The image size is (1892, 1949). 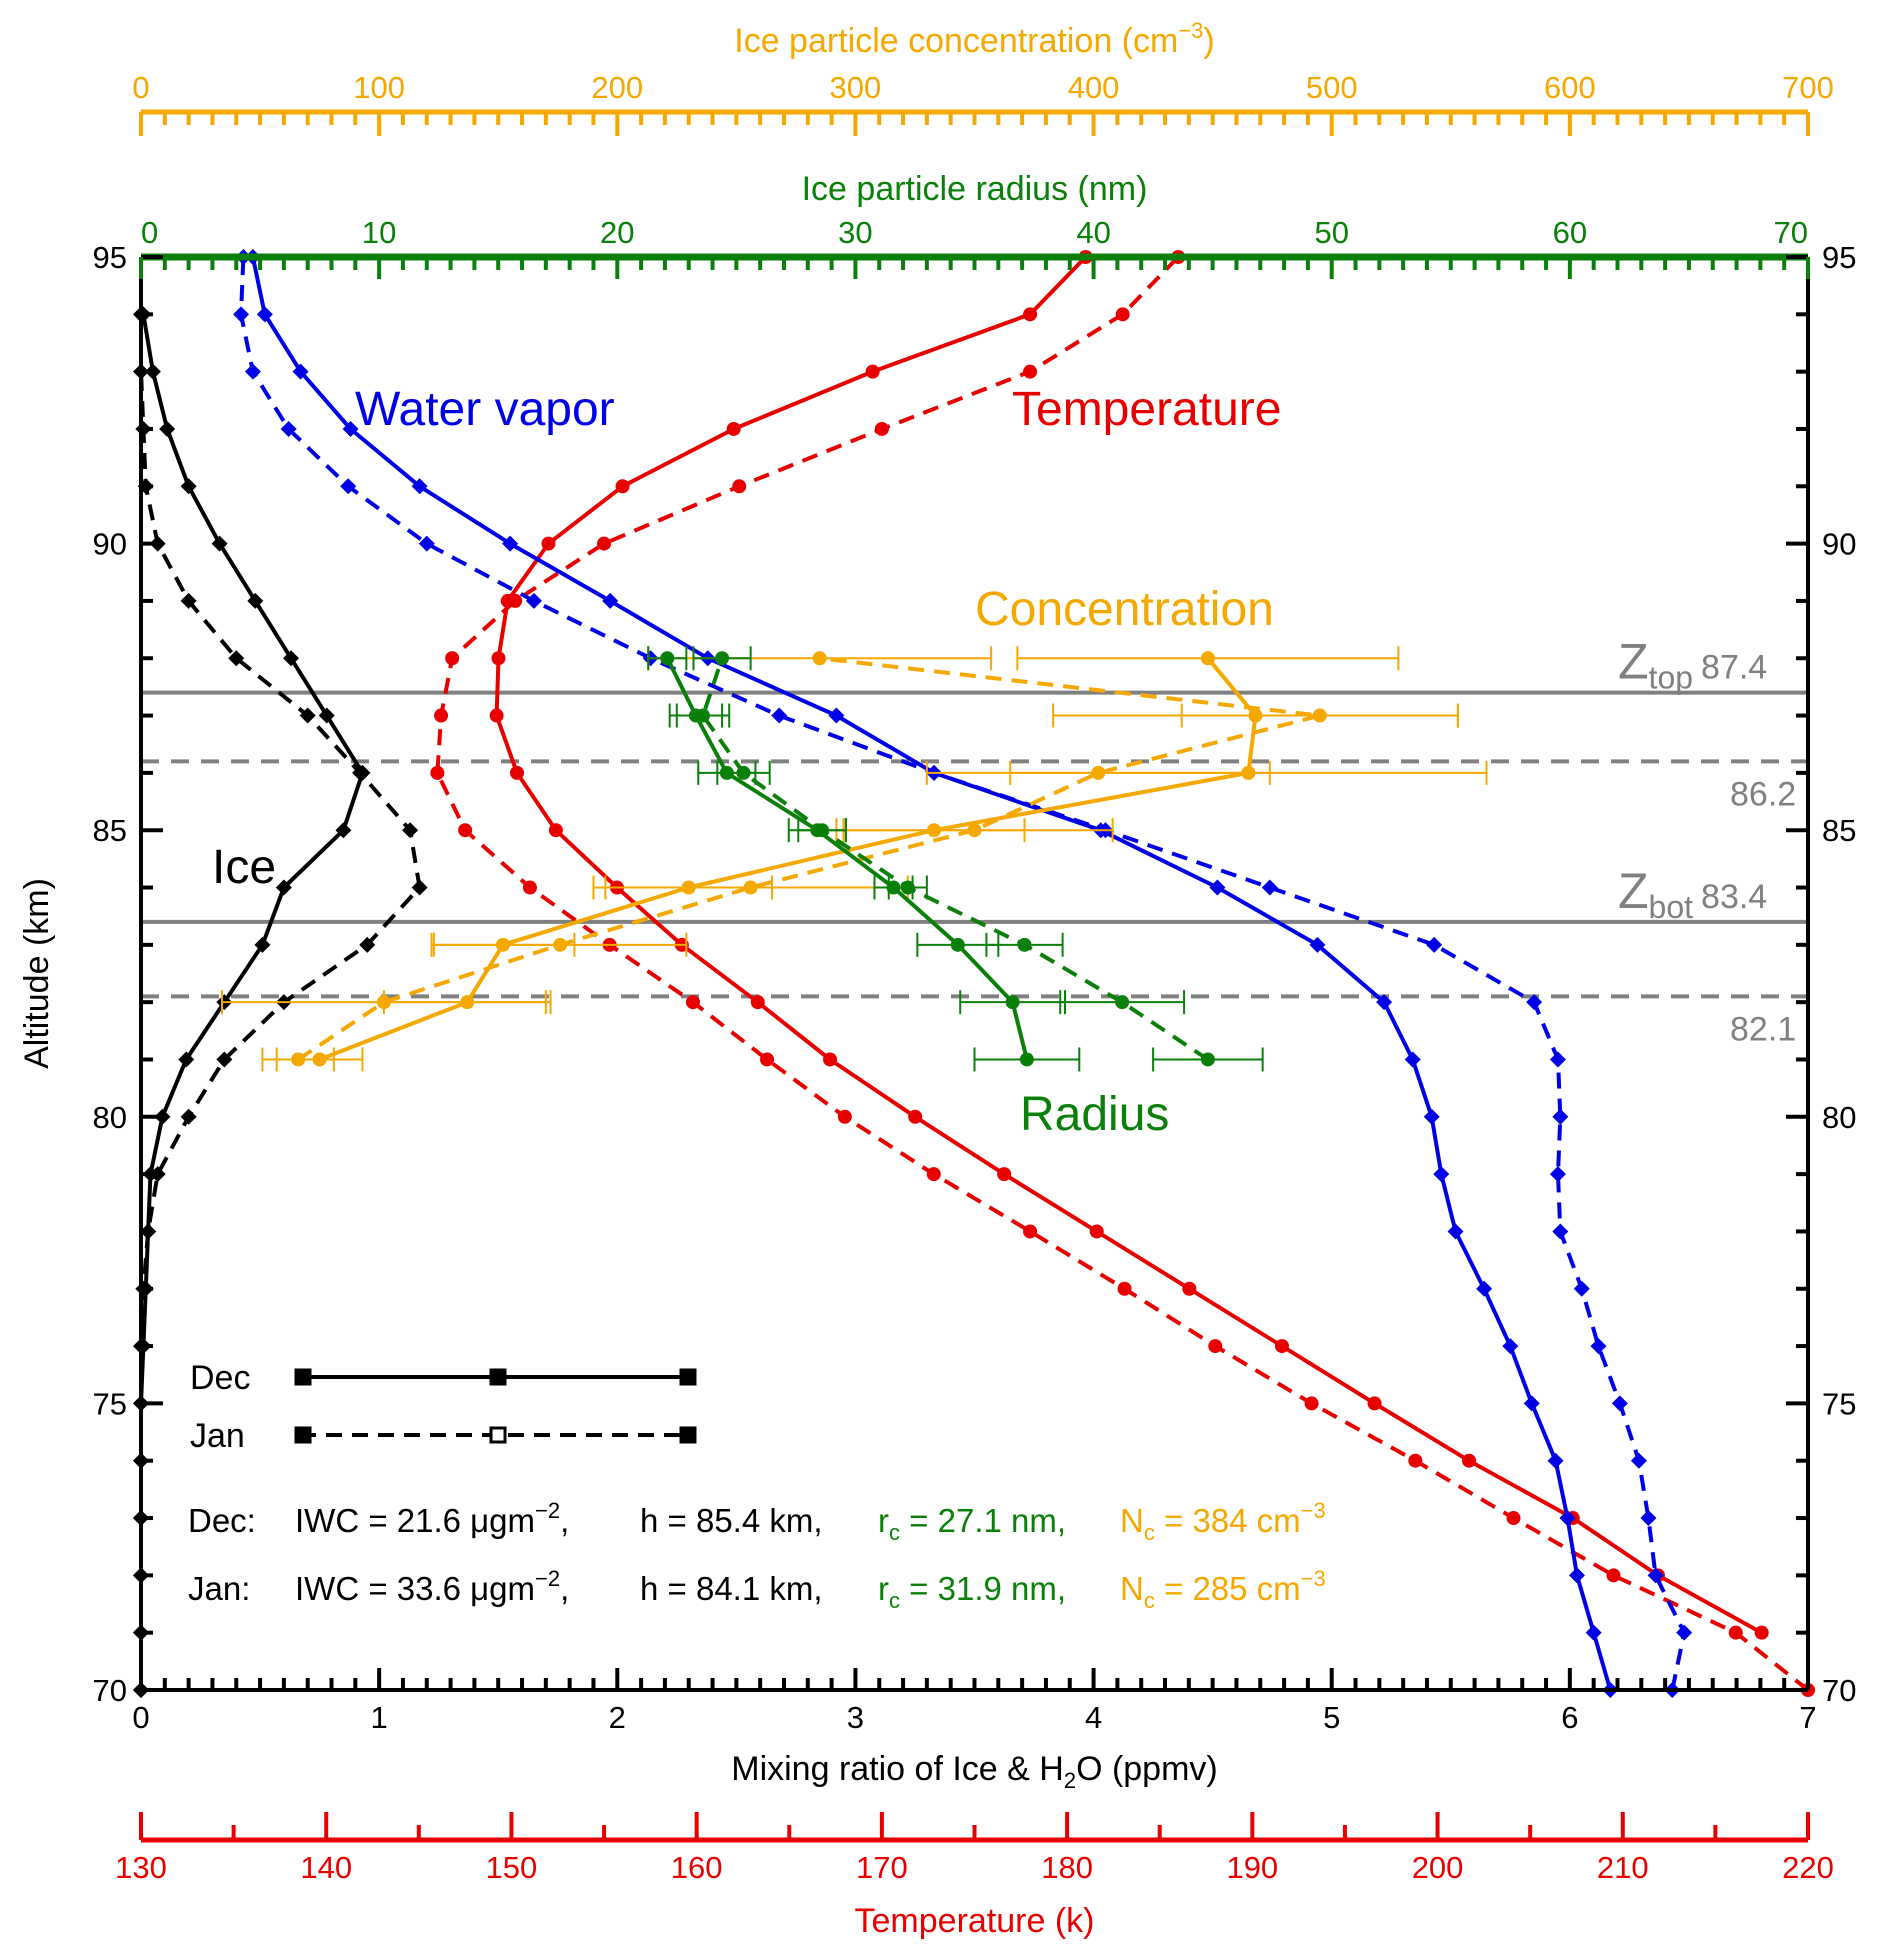 What do you see at coordinates (975, 1921) in the screenshot?
I see `temperature-axis-title: Temperature (k)` at bounding box center [975, 1921].